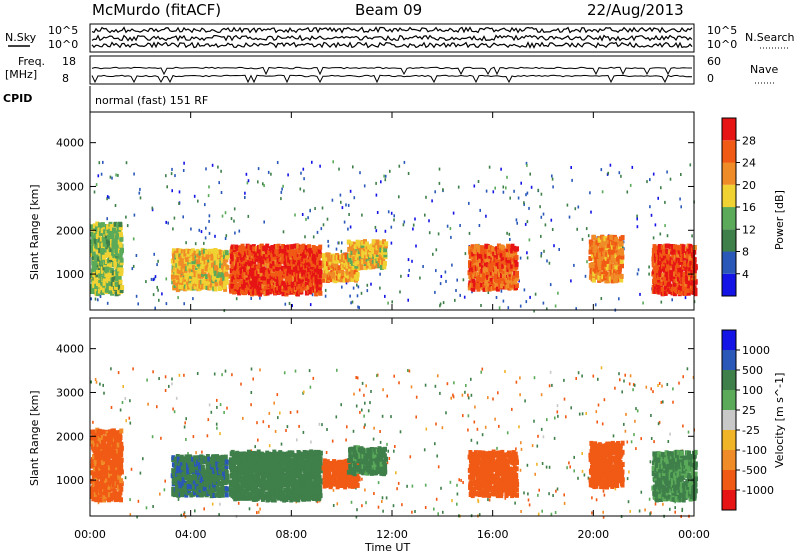 Image resolution: width=800 pixels, height=558 pixels. I want to click on nave-hi-label: 60, so click(714, 61).